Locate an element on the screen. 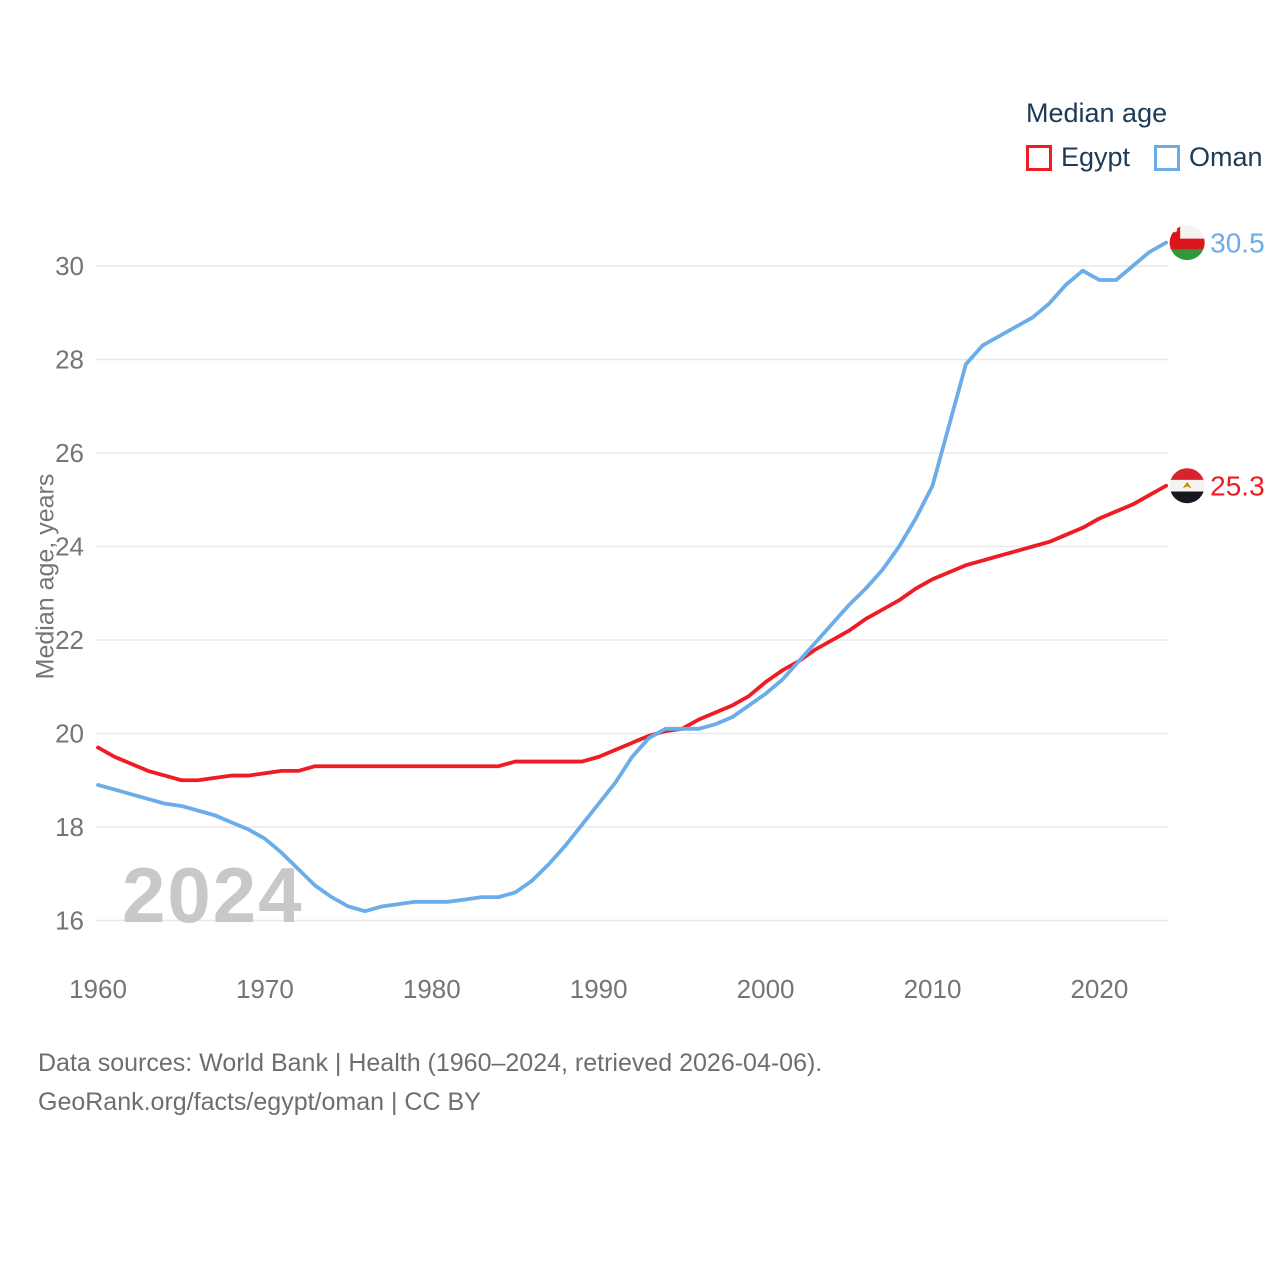  y-axis-tick-labels: 16 18 20 22 24 26 28 30 is located at coordinates (69, 593).